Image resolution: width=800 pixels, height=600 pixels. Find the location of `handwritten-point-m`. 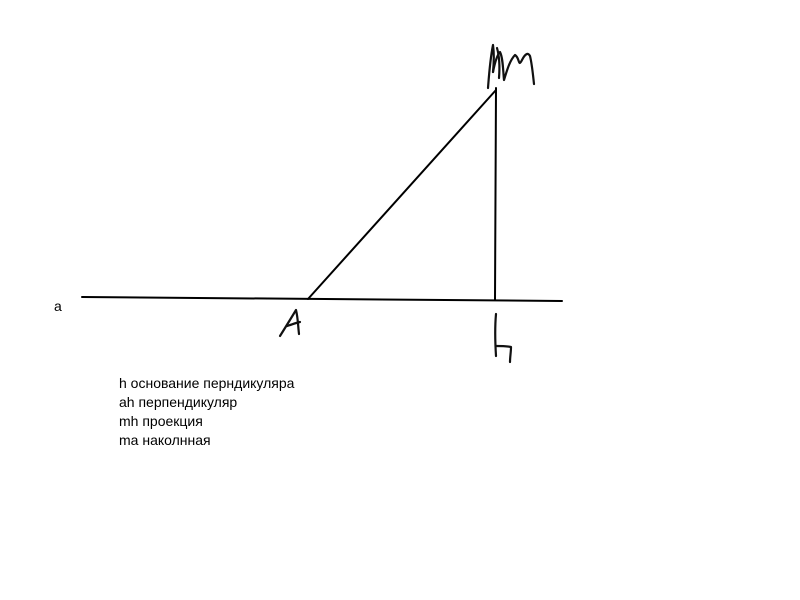

handwritten-point-m is located at coordinates (511, 66).